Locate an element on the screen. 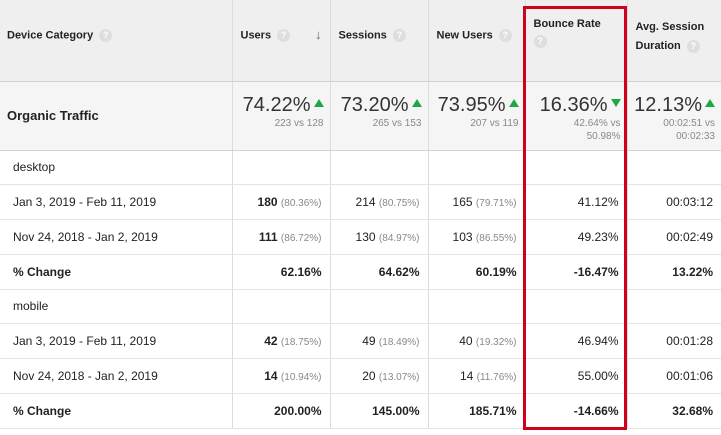  sessions-change: 64.62% is located at coordinates (379, 272).